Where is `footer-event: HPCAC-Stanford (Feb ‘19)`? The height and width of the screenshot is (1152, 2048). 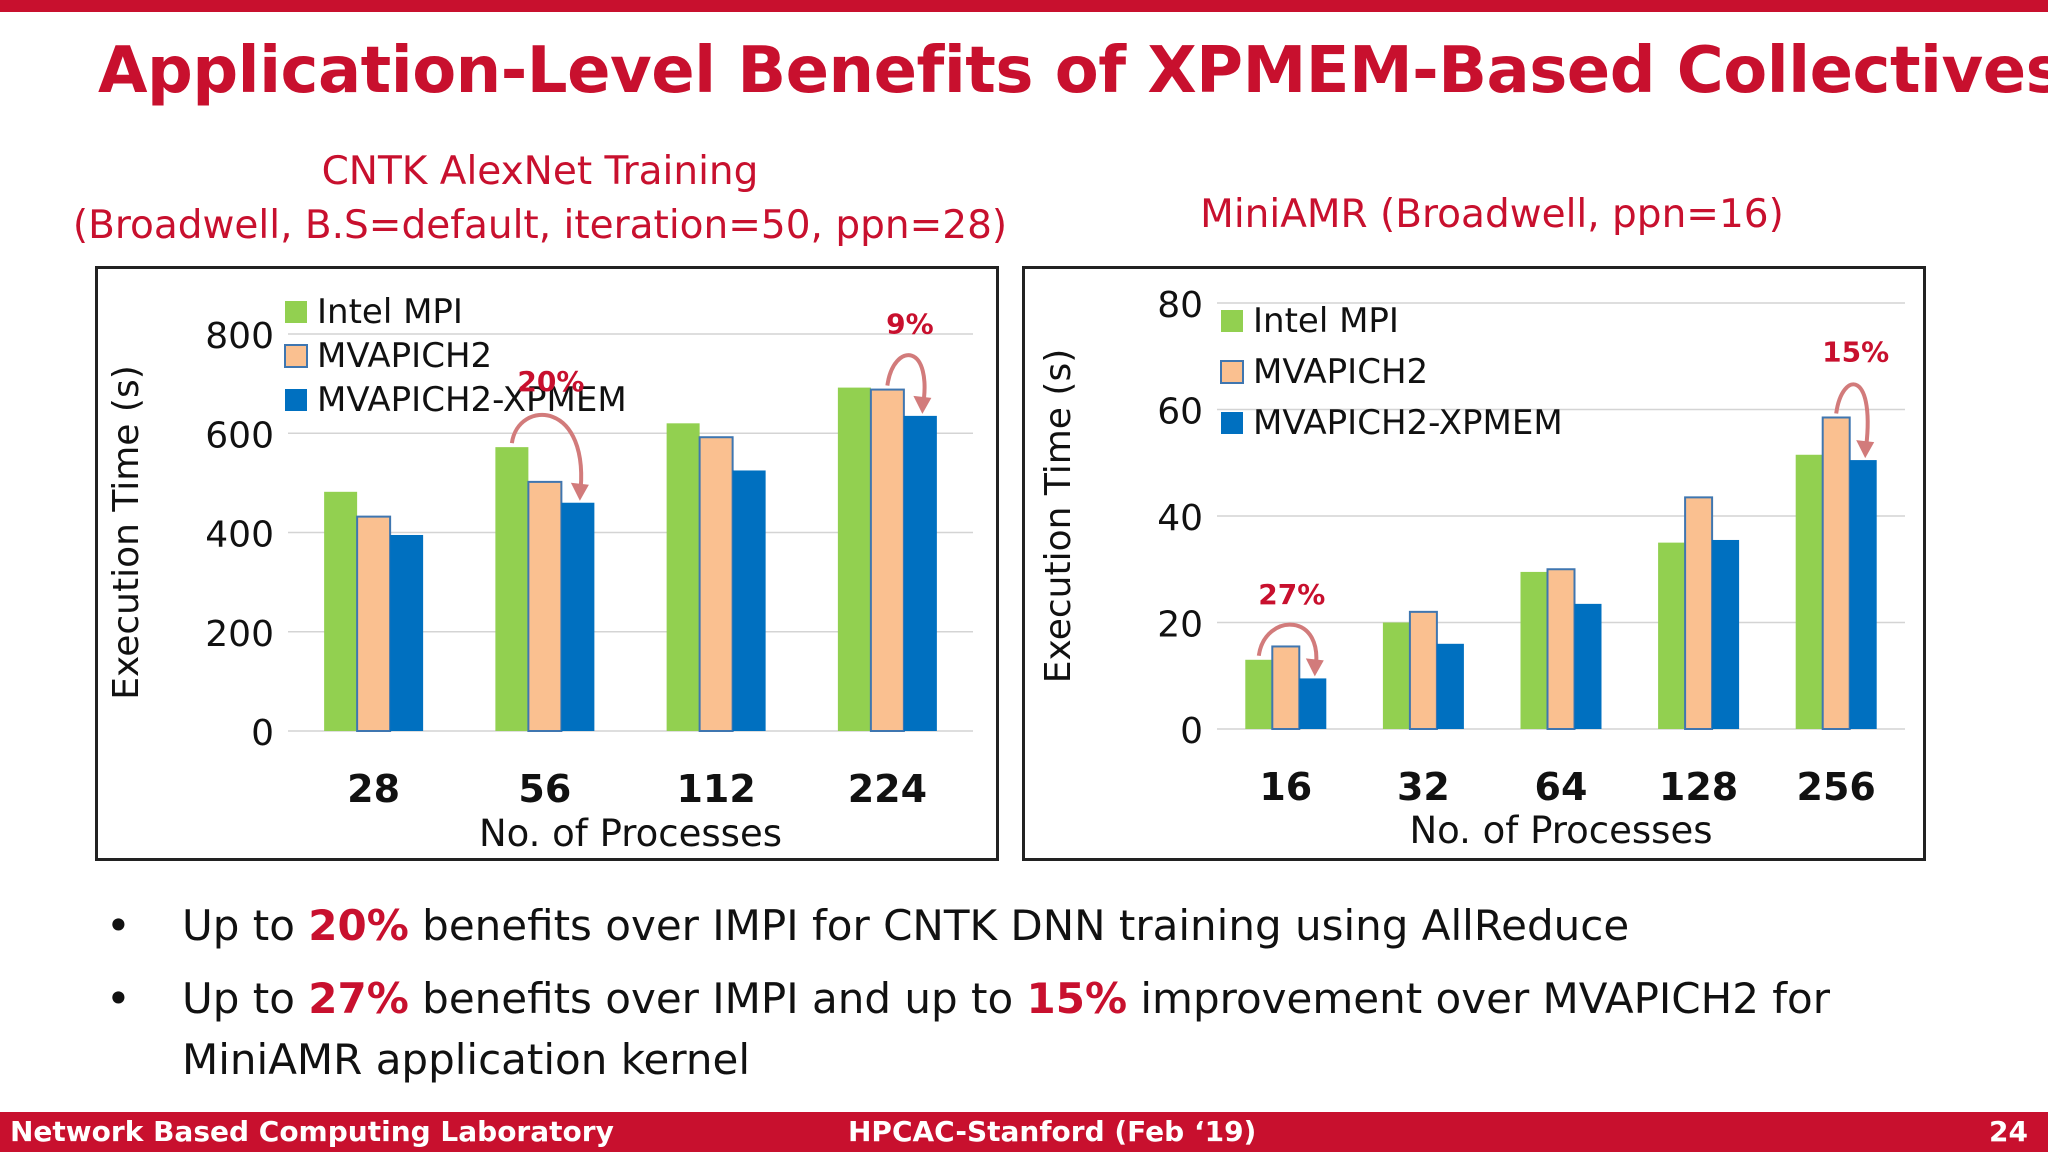 footer-event: HPCAC-Stanford (Feb ‘19) is located at coordinates (1052, 1131).